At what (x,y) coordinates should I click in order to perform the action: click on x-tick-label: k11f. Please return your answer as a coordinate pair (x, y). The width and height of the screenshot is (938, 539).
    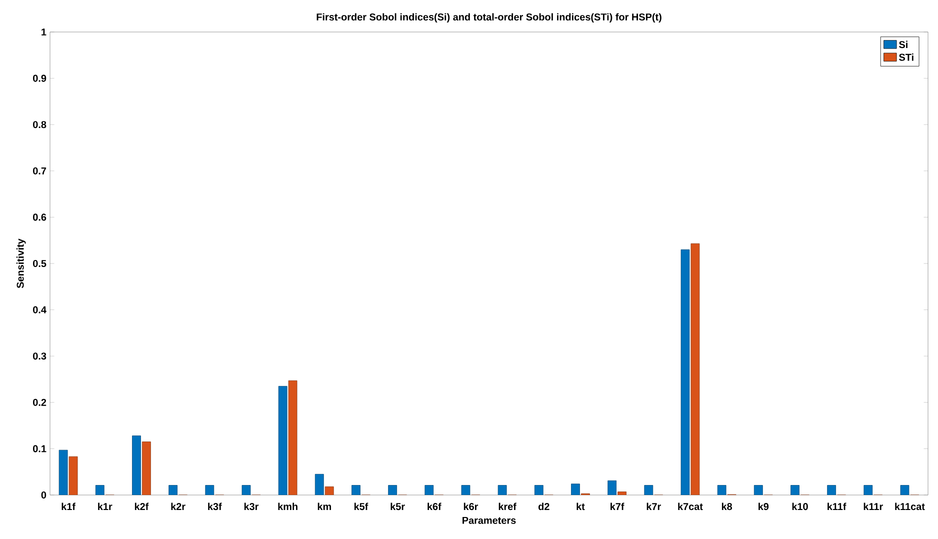
    Looking at the image, I should click on (837, 506).